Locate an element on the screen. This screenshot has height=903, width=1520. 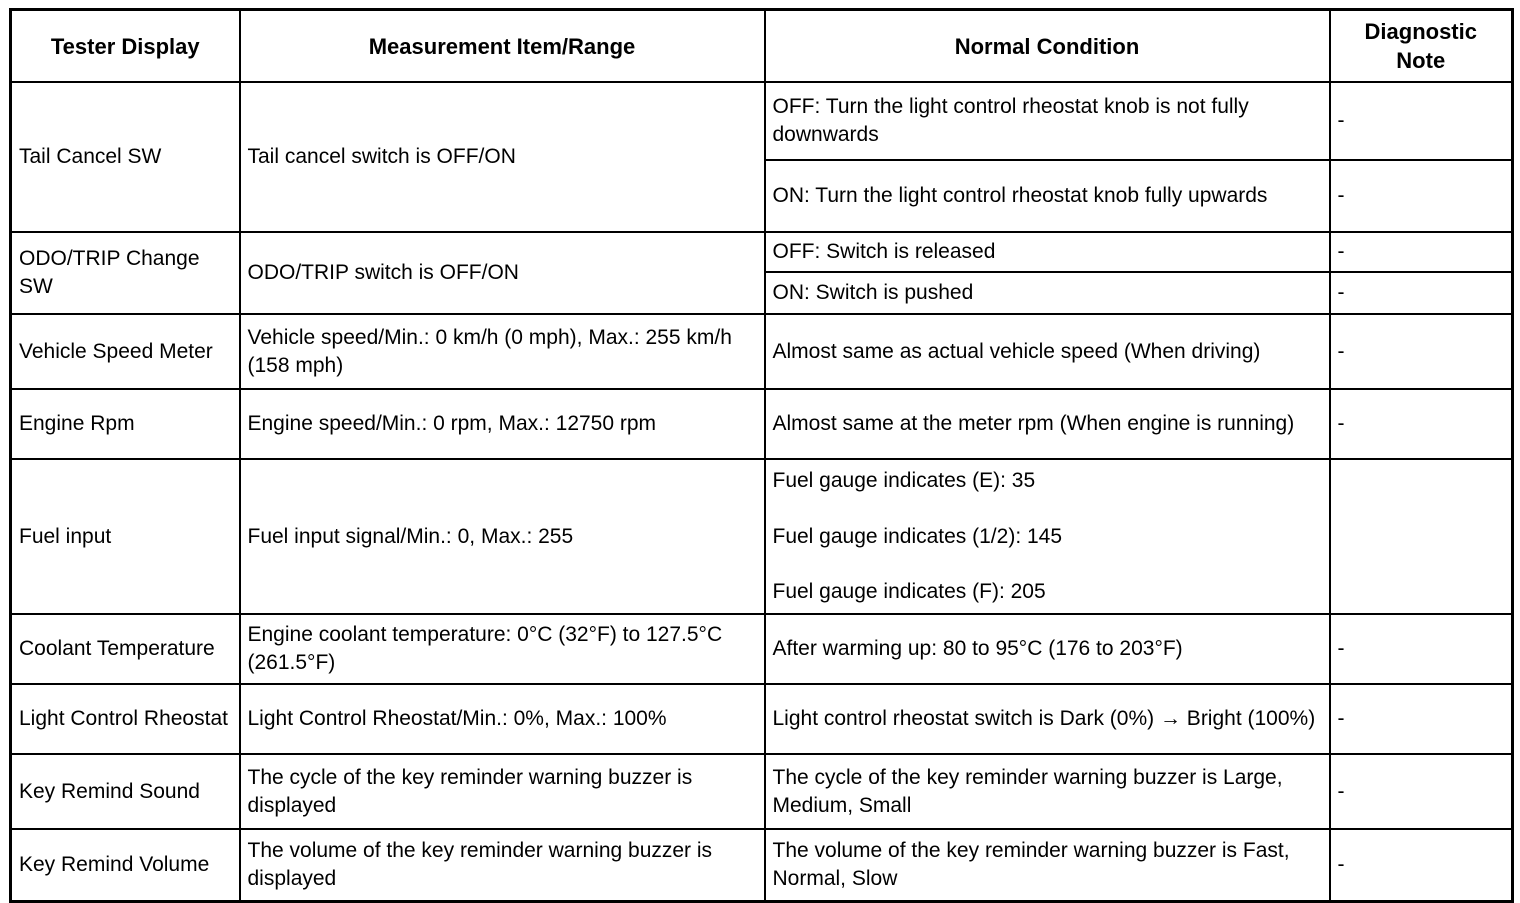
measurement-cell: Tail cancel switch is OFF/ON is located at coordinates (502, 157).